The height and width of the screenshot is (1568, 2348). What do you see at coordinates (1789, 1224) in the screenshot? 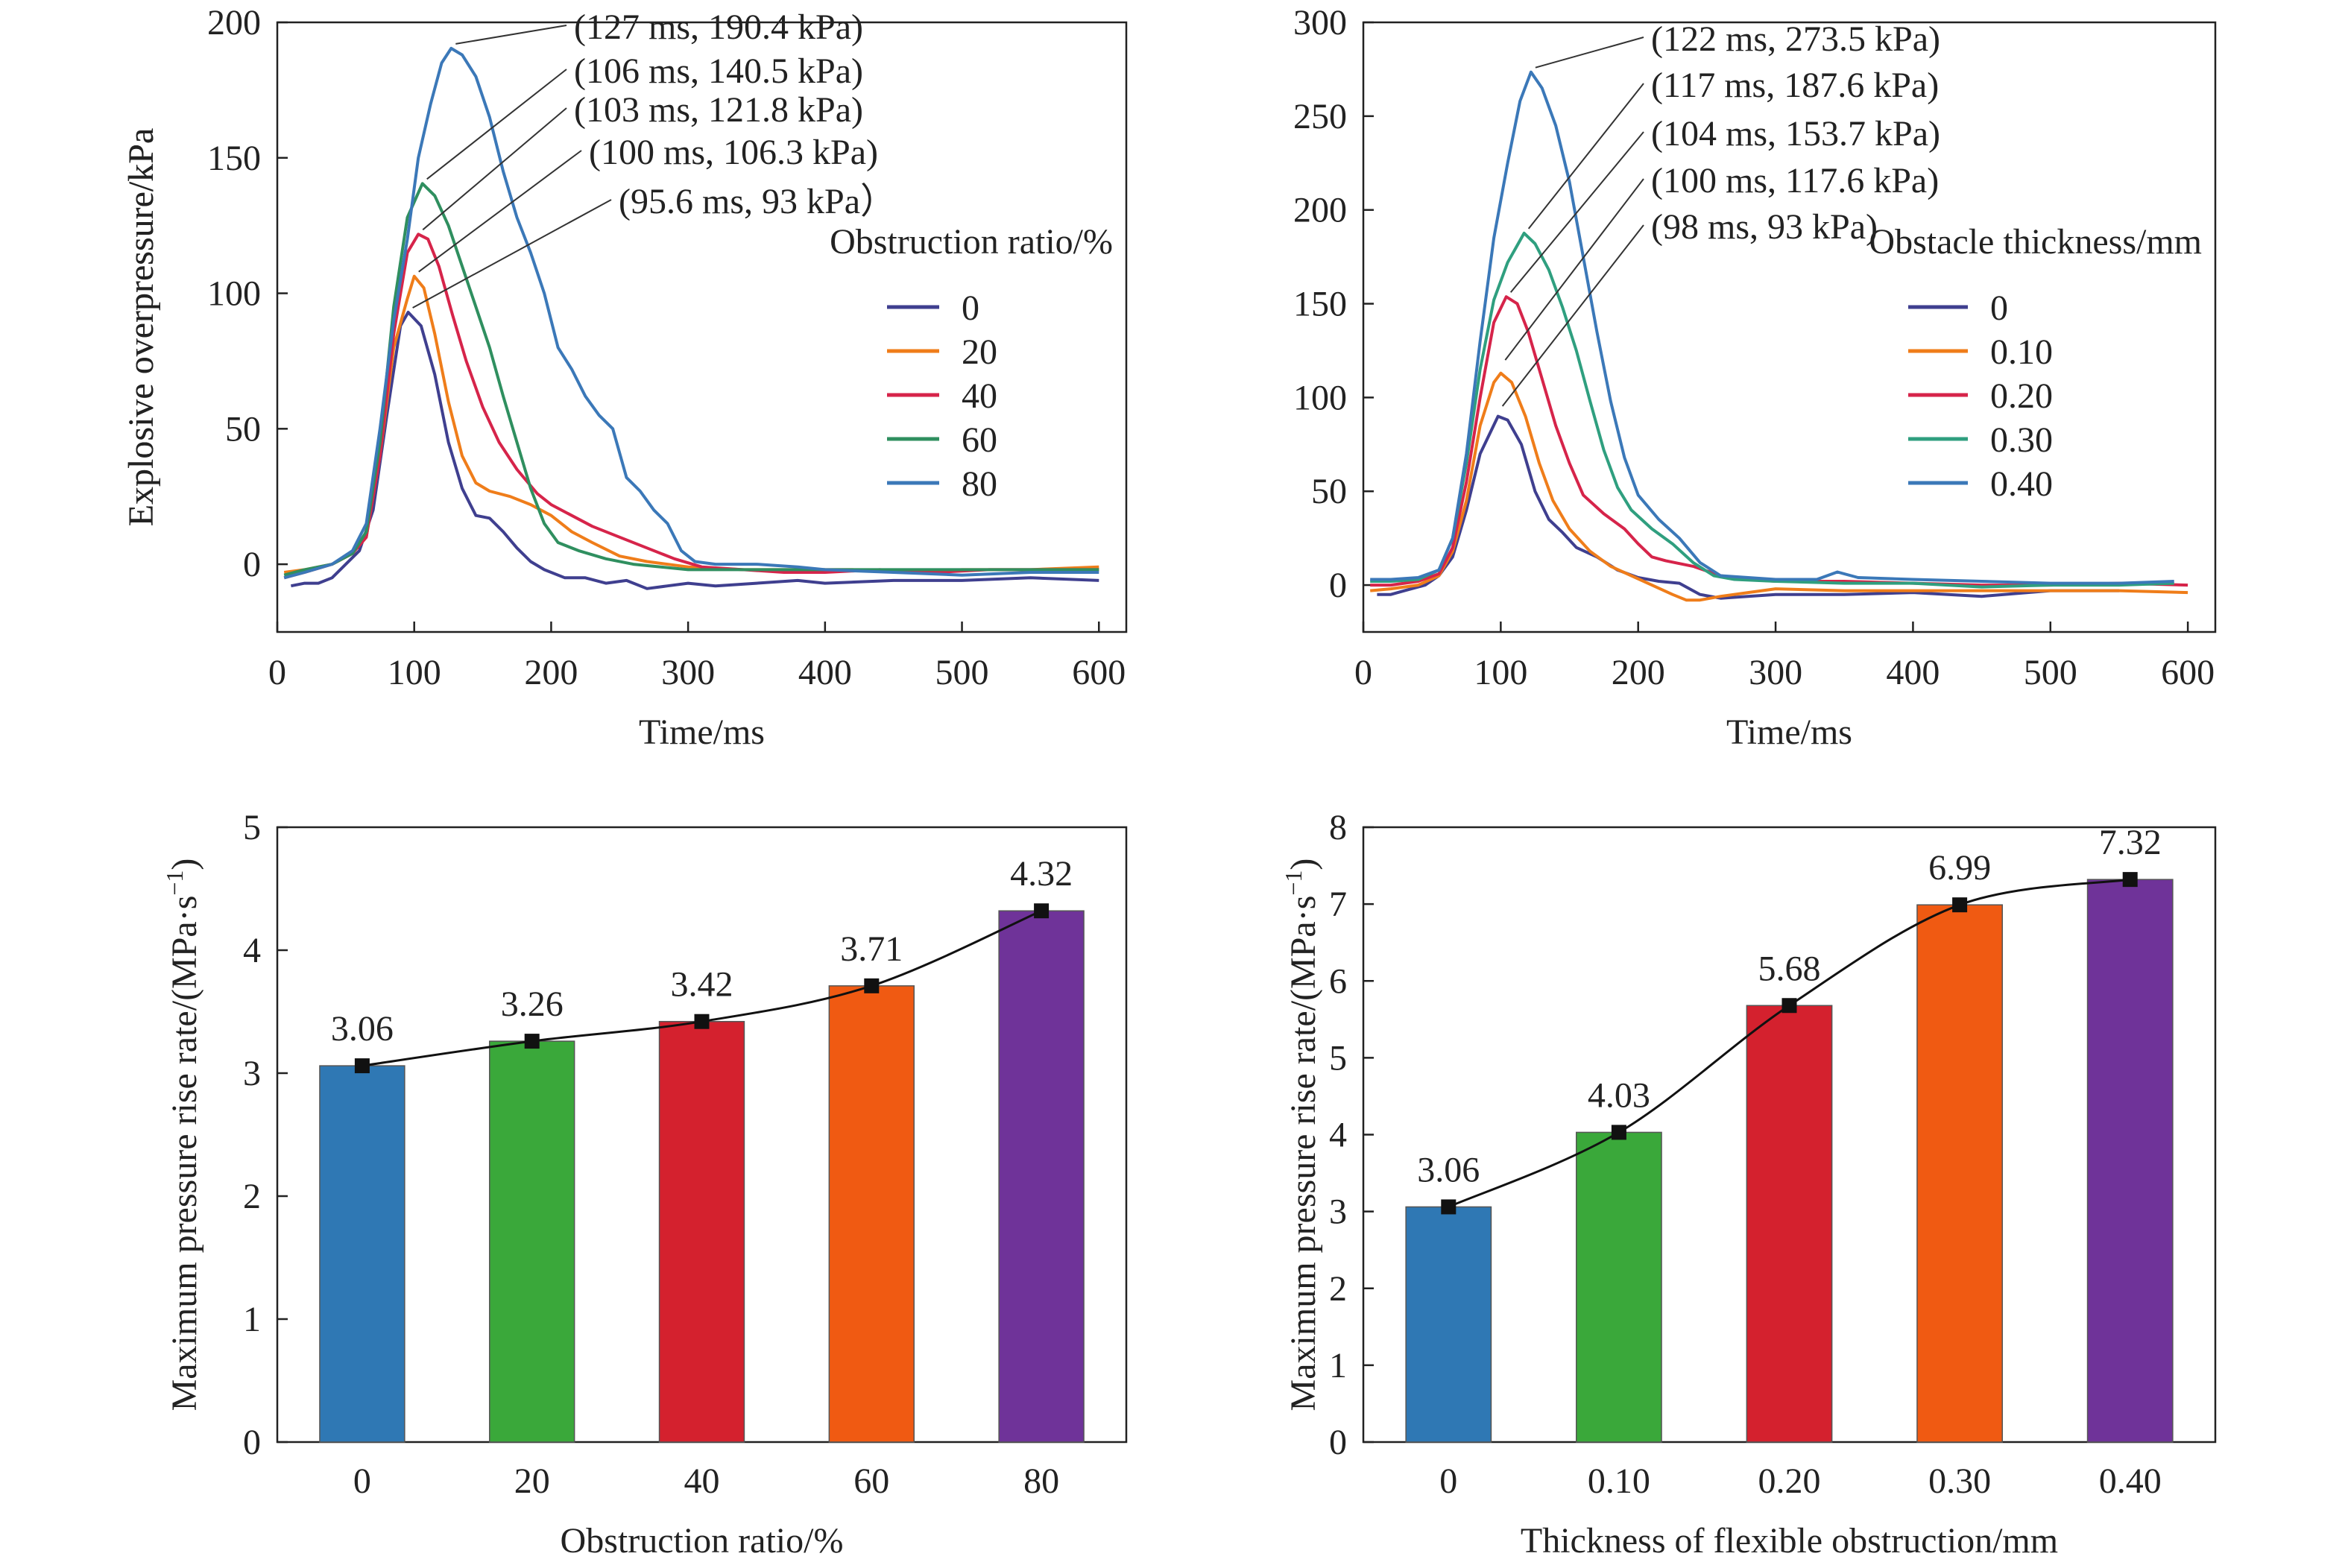
I see `bar-0.20` at bounding box center [1789, 1224].